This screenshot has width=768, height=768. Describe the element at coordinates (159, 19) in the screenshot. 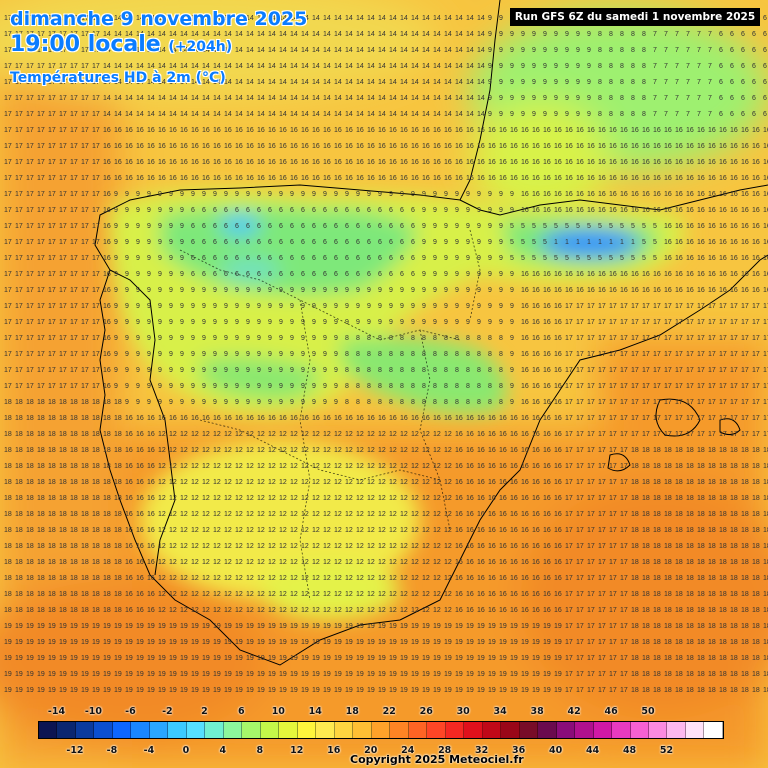

I see `date-line: dimanche 9 novembre 2025` at that location.